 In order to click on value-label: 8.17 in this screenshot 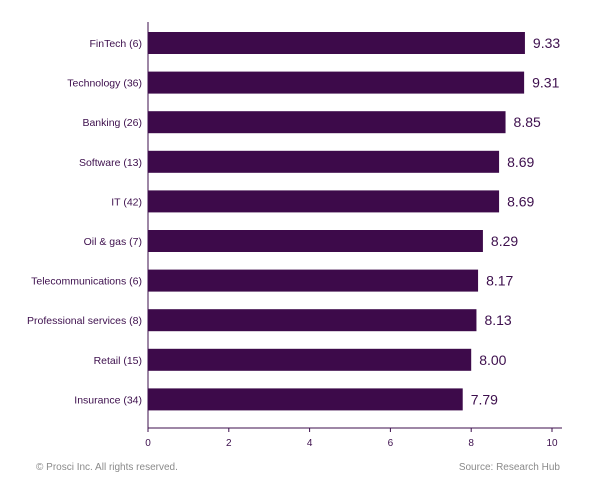, I will do `click(499, 281)`.